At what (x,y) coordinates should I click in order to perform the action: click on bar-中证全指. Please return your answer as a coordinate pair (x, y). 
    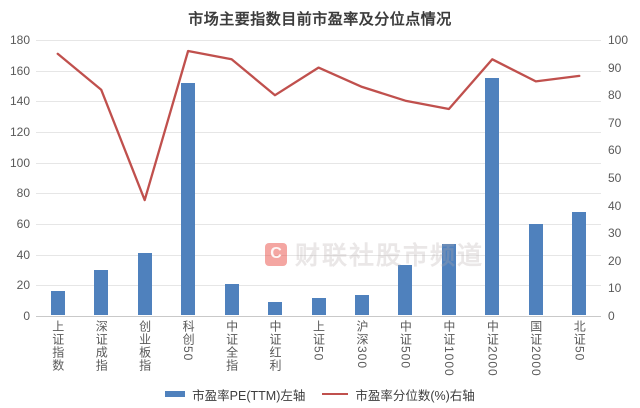
    Looking at the image, I should click on (231, 299).